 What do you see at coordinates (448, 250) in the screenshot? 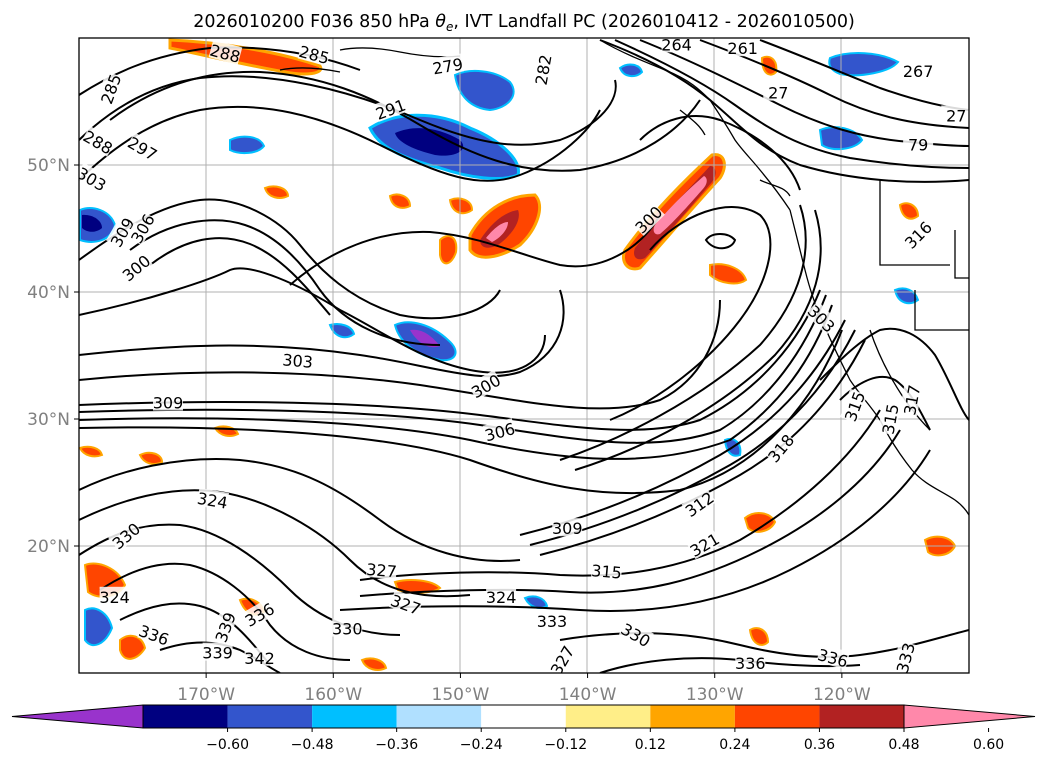
I see `pos-anomaly-b1` at bounding box center [448, 250].